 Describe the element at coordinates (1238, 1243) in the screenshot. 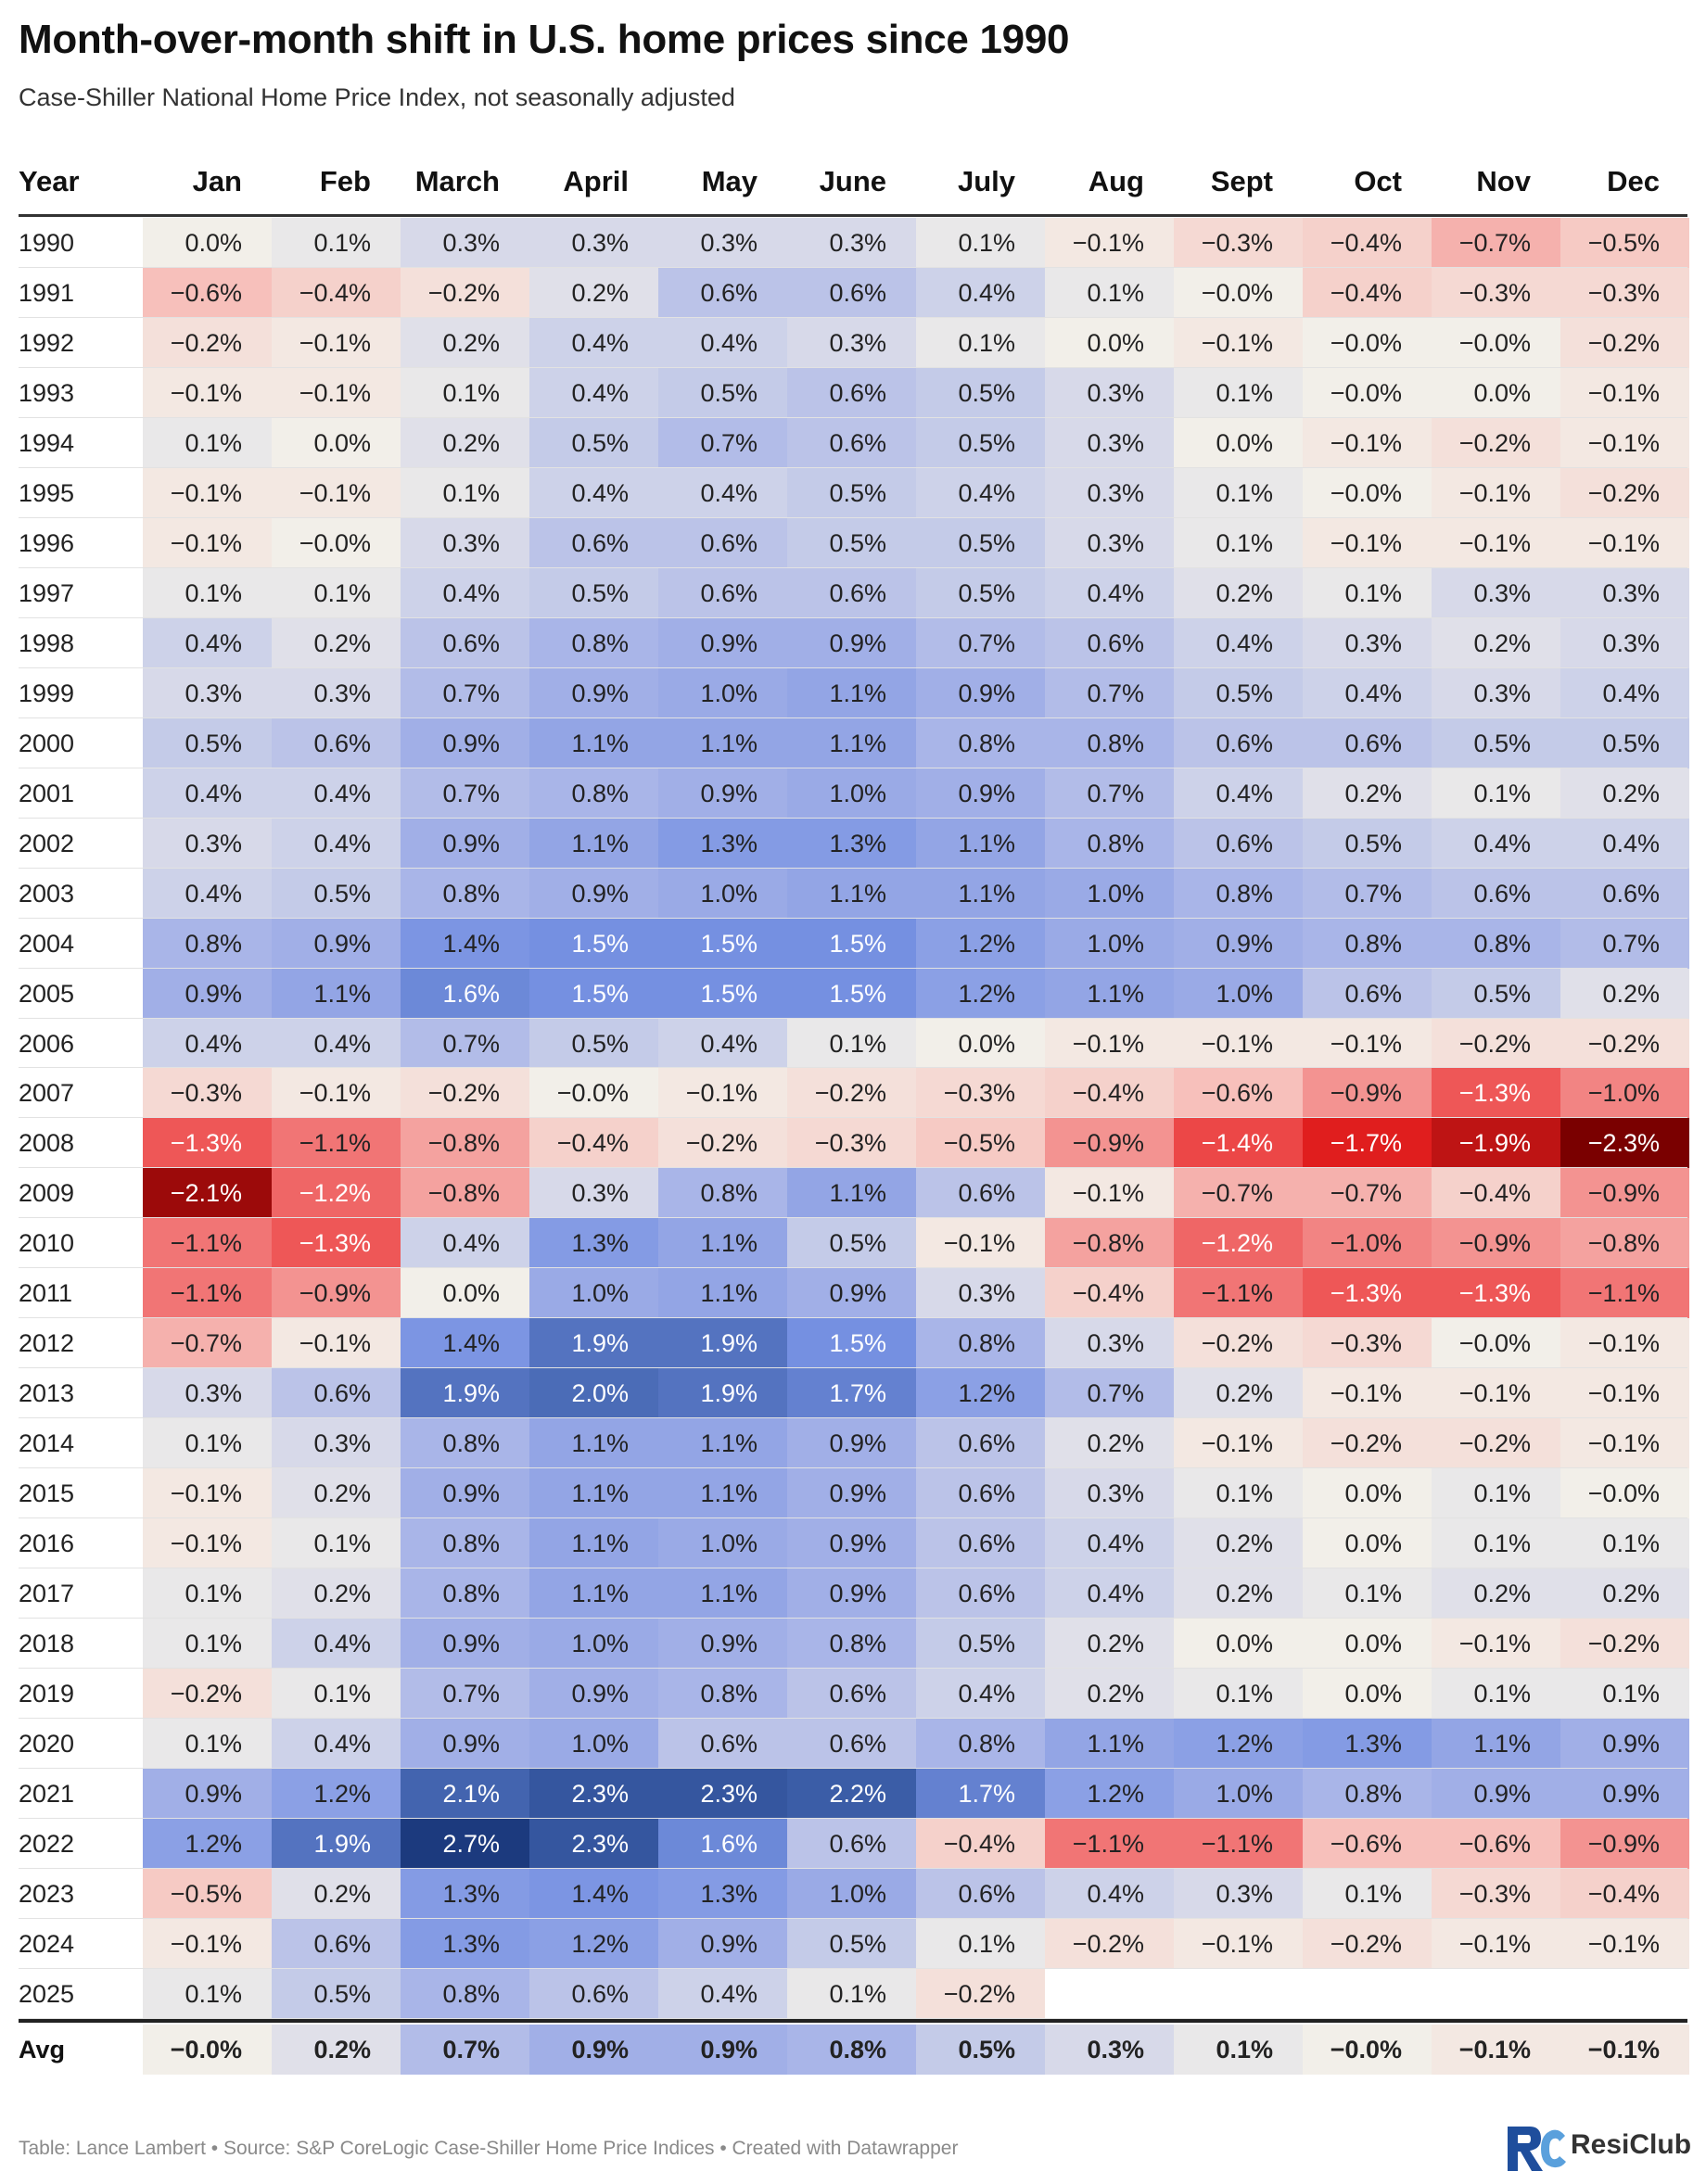

I see `heatmap-cell: −1.2%` at that location.